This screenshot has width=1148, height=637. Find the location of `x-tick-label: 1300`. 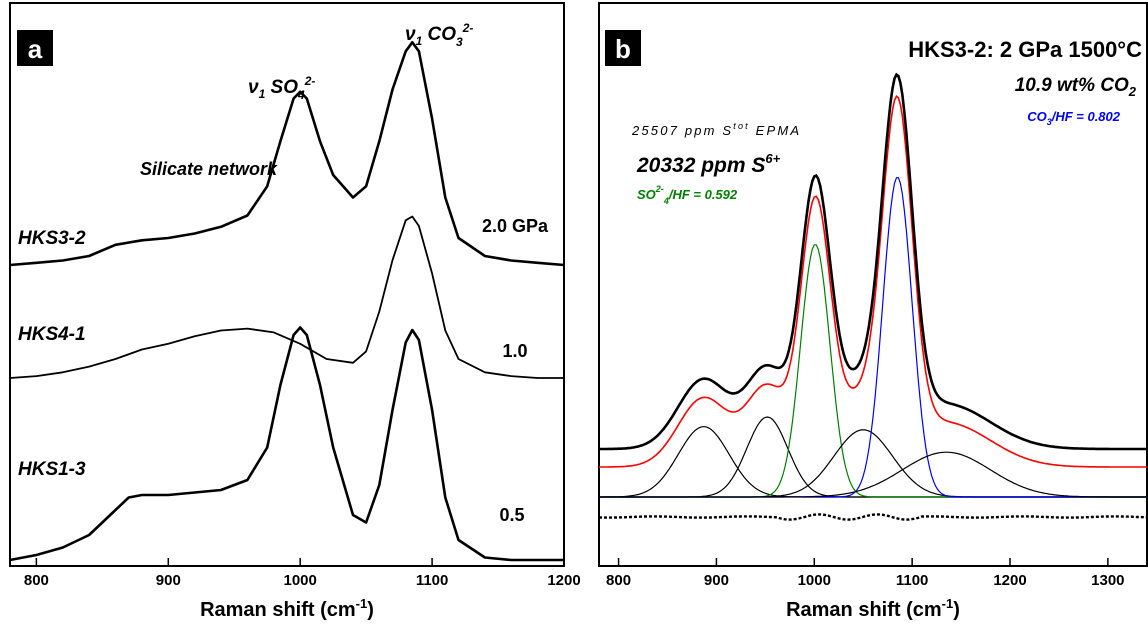

x-tick-label: 1300 is located at coordinates (1107, 580).